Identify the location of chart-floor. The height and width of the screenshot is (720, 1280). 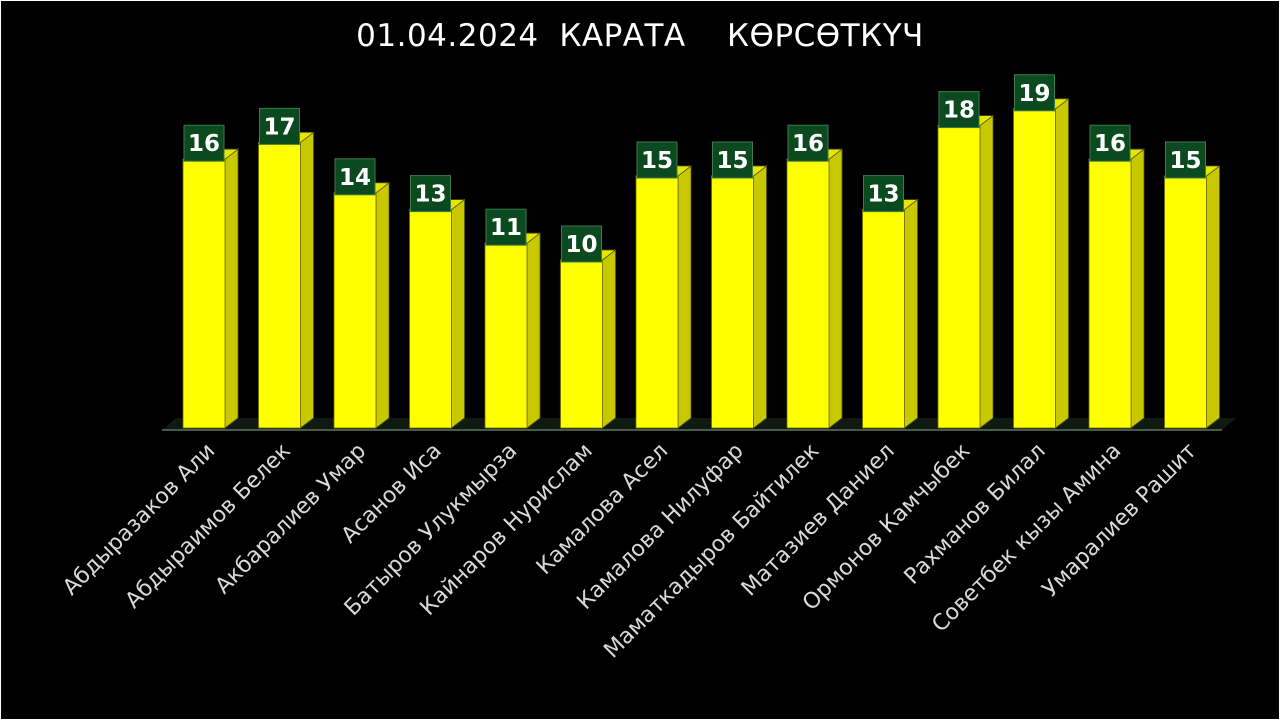
(699, 424).